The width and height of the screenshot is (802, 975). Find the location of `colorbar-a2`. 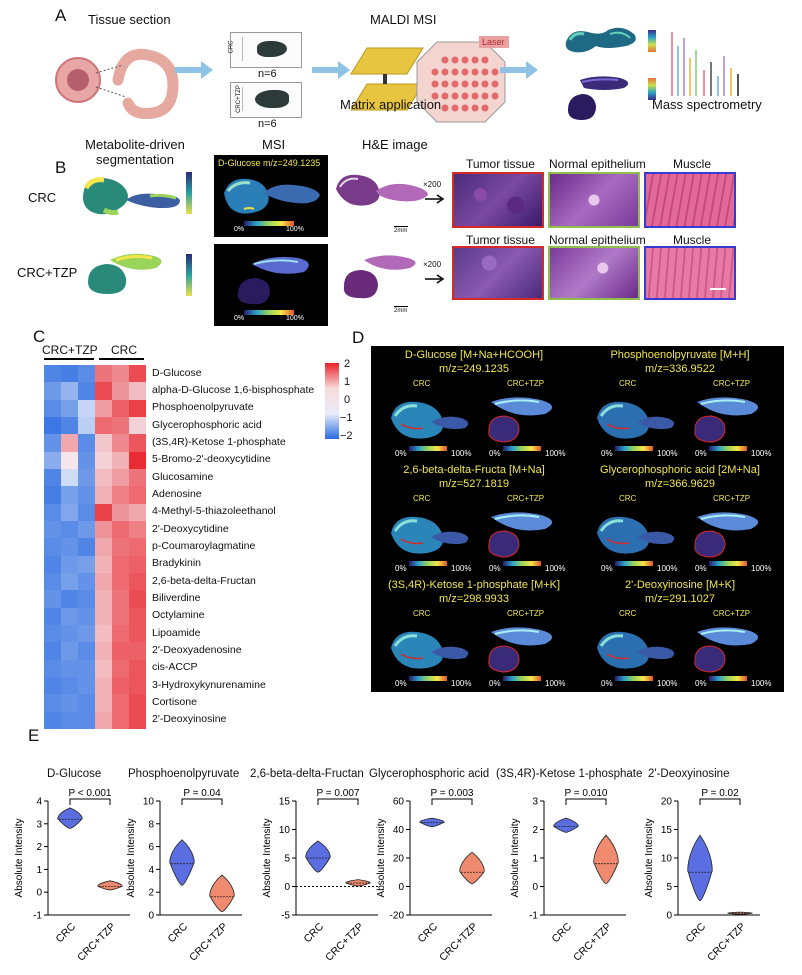

colorbar-a2 is located at coordinates (652, 89).